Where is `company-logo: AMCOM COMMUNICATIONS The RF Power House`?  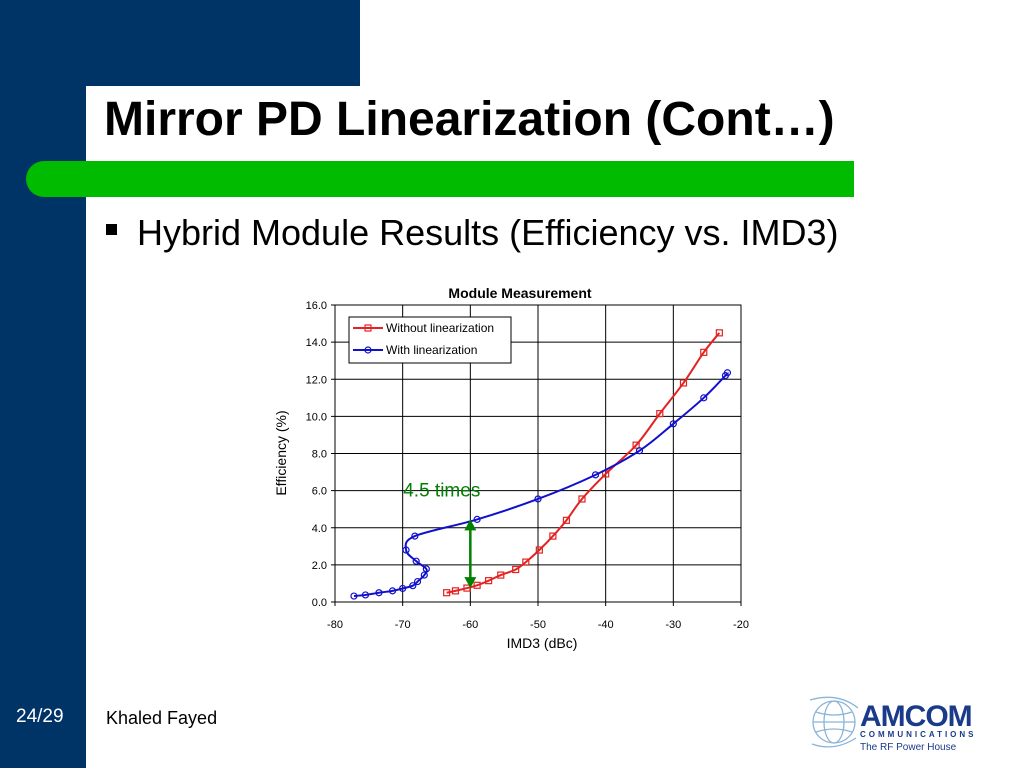 company-logo: AMCOM COMMUNICATIONS The RF Power House is located at coordinates (908, 723).